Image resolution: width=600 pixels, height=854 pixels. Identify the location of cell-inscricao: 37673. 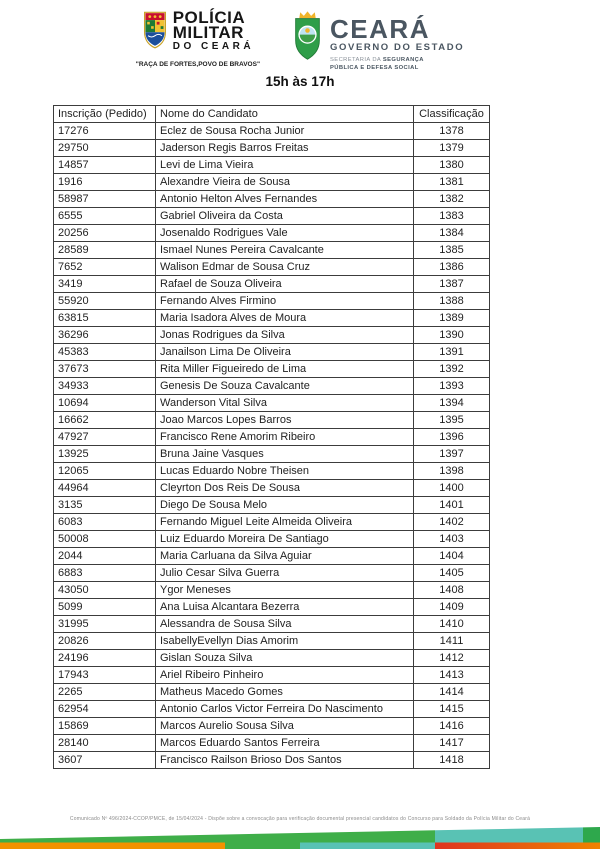
(104, 369).